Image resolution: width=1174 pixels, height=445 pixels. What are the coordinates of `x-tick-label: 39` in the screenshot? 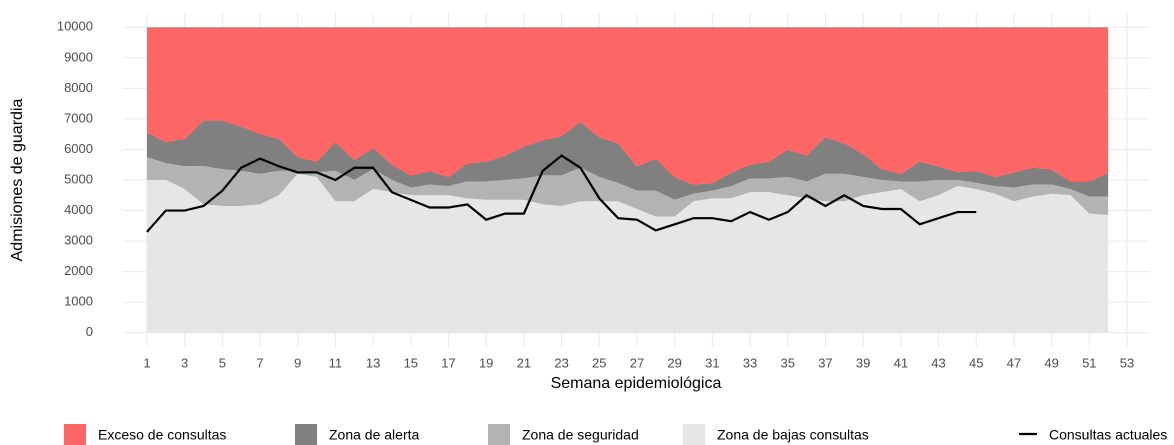 It's located at (863, 362).